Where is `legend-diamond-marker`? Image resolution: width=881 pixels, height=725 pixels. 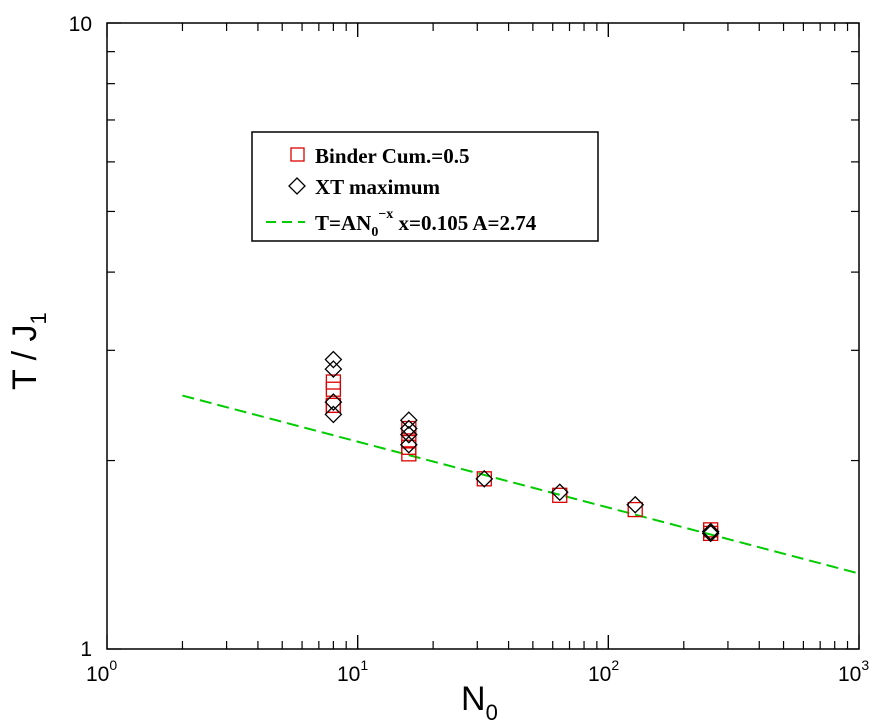
legend-diamond-marker is located at coordinates (297, 186).